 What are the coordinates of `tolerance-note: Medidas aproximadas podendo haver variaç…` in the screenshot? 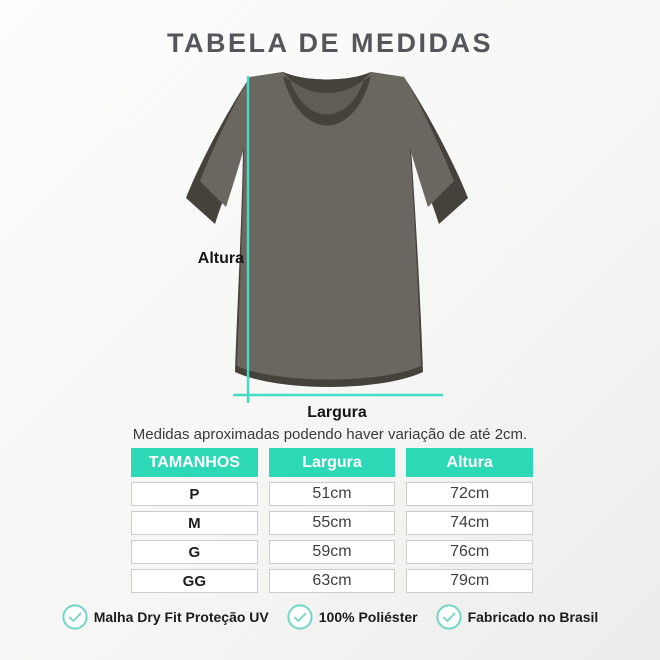 It's located at (330, 434).